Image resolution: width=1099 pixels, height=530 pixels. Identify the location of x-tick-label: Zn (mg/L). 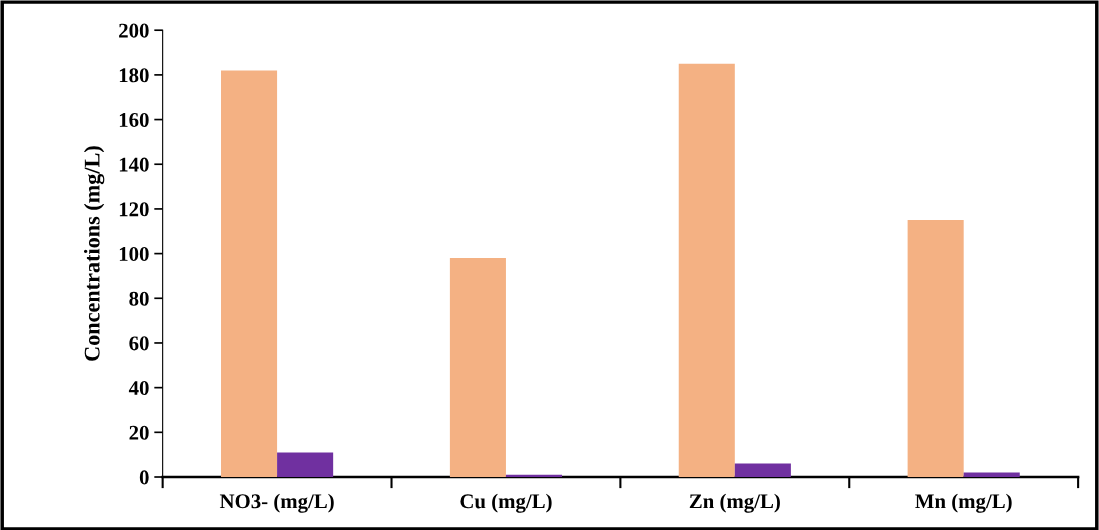
(734, 503).